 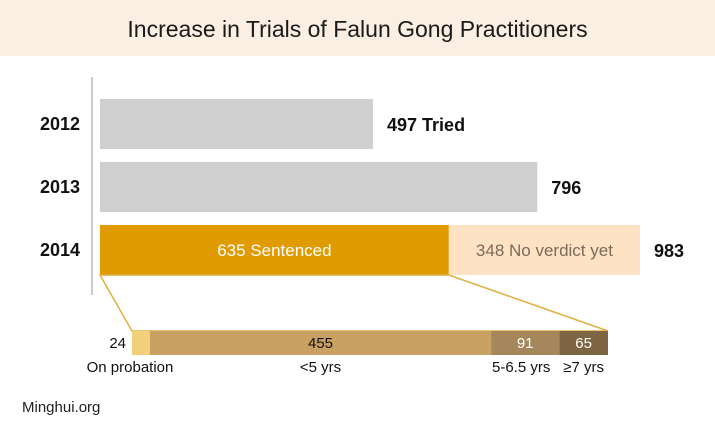 I want to click on breakdown-category-5-to-6-5-yrs: 5-6.5 yrs, so click(x=521, y=367).